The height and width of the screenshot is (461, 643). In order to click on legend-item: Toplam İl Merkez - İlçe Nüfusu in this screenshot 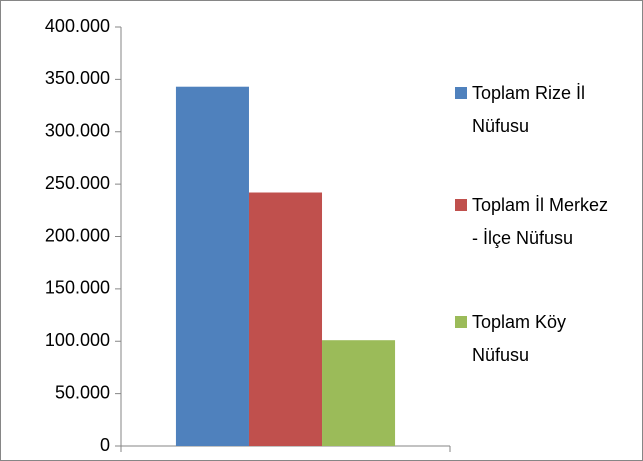, I will do `click(533, 222)`.